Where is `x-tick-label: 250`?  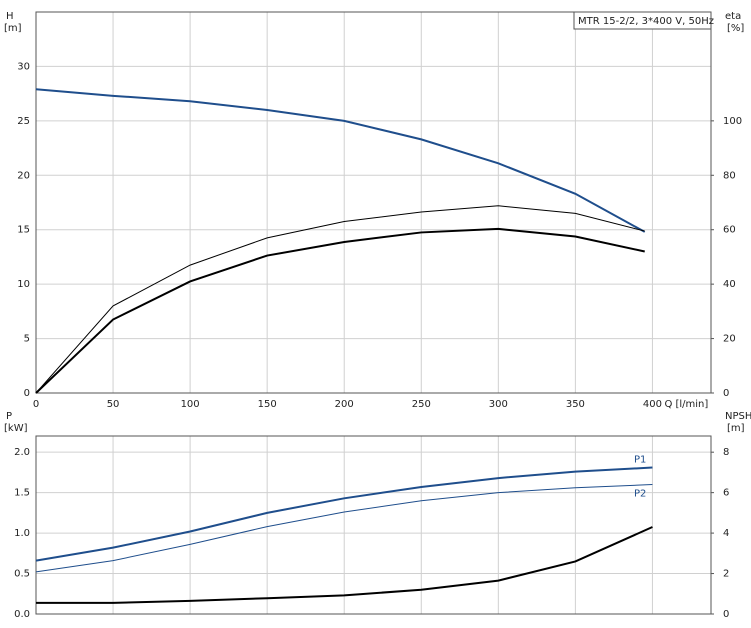
x-tick-label: 250 is located at coordinates (421, 404).